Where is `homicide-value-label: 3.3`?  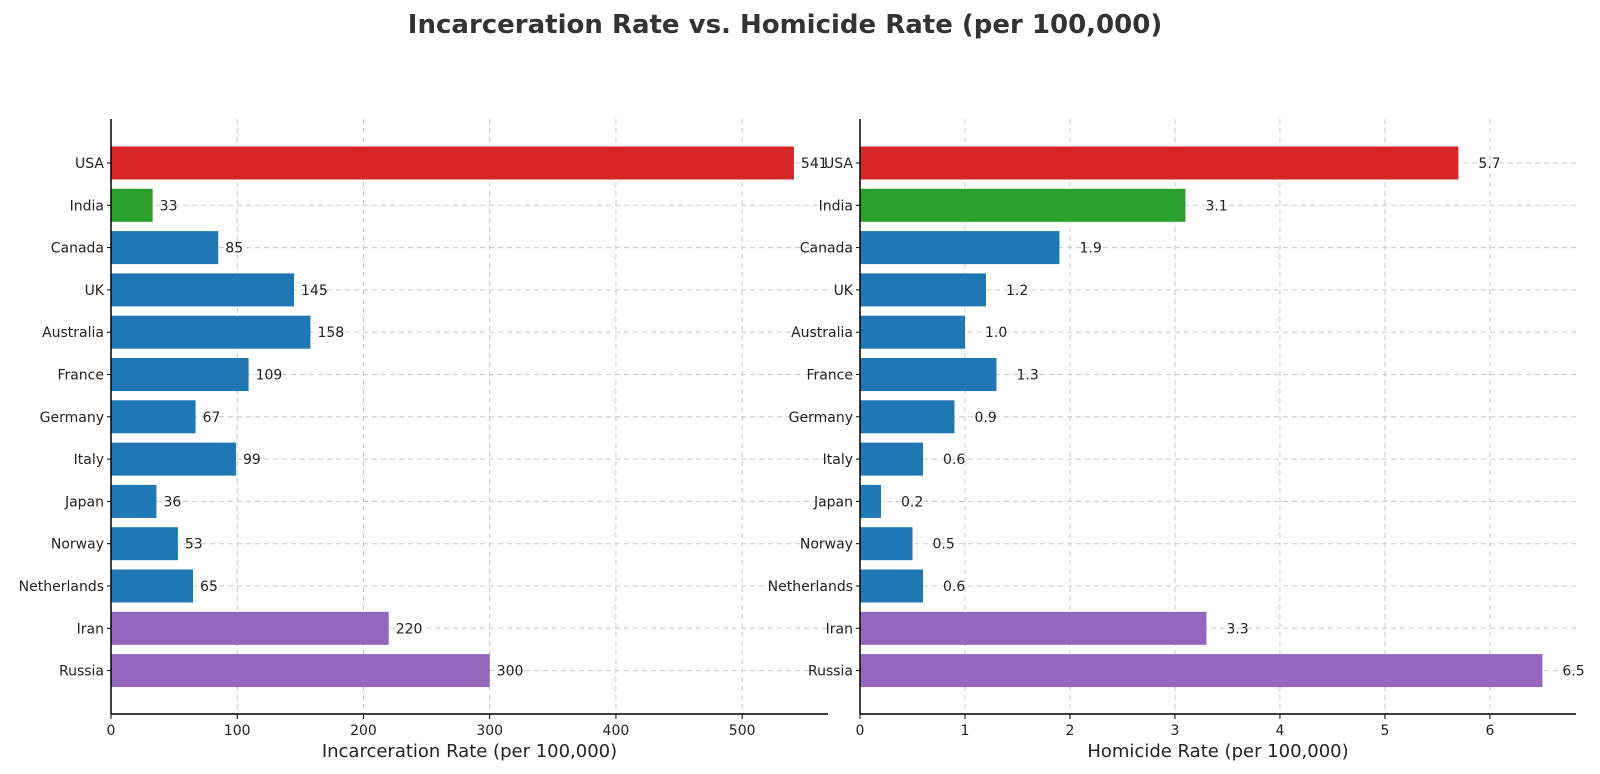
homicide-value-label: 3.3 is located at coordinates (1237, 629).